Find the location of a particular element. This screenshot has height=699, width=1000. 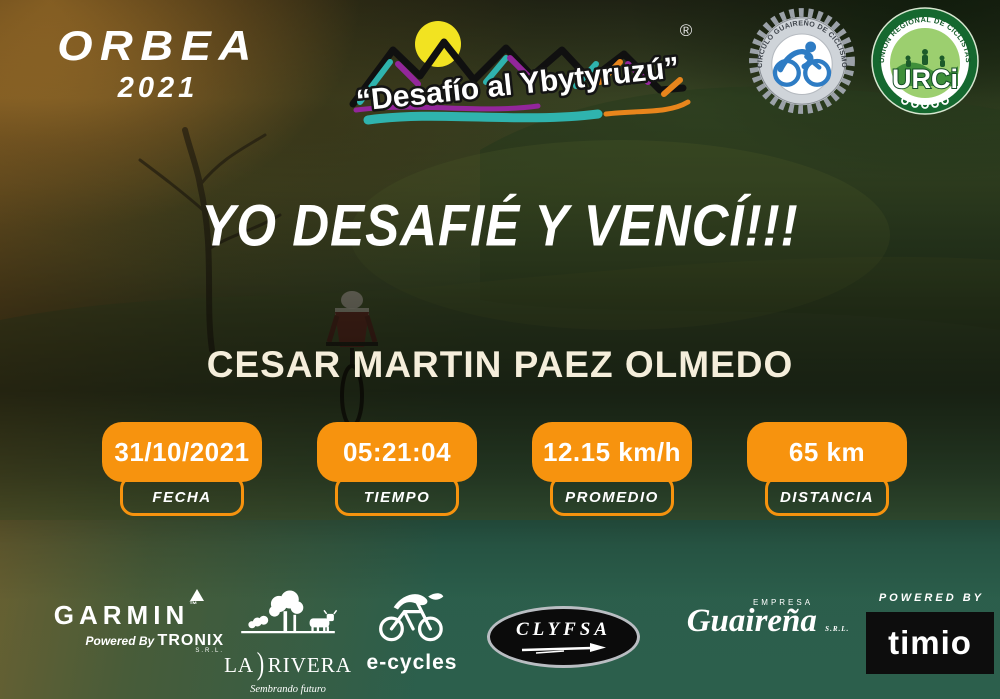

clyfsa-arrow-icon is located at coordinates (563, 648).